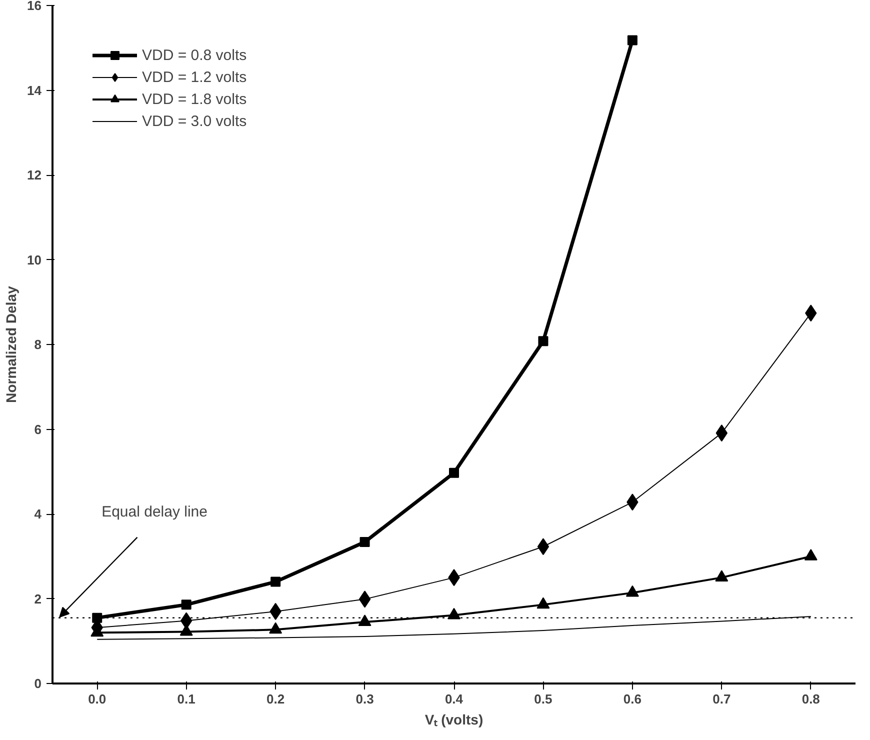 The height and width of the screenshot is (740, 870). What do you see at coordinates (38, 344) in the screenshot?
I see `y-tick-label: 8` at bounding box center [38, 344].